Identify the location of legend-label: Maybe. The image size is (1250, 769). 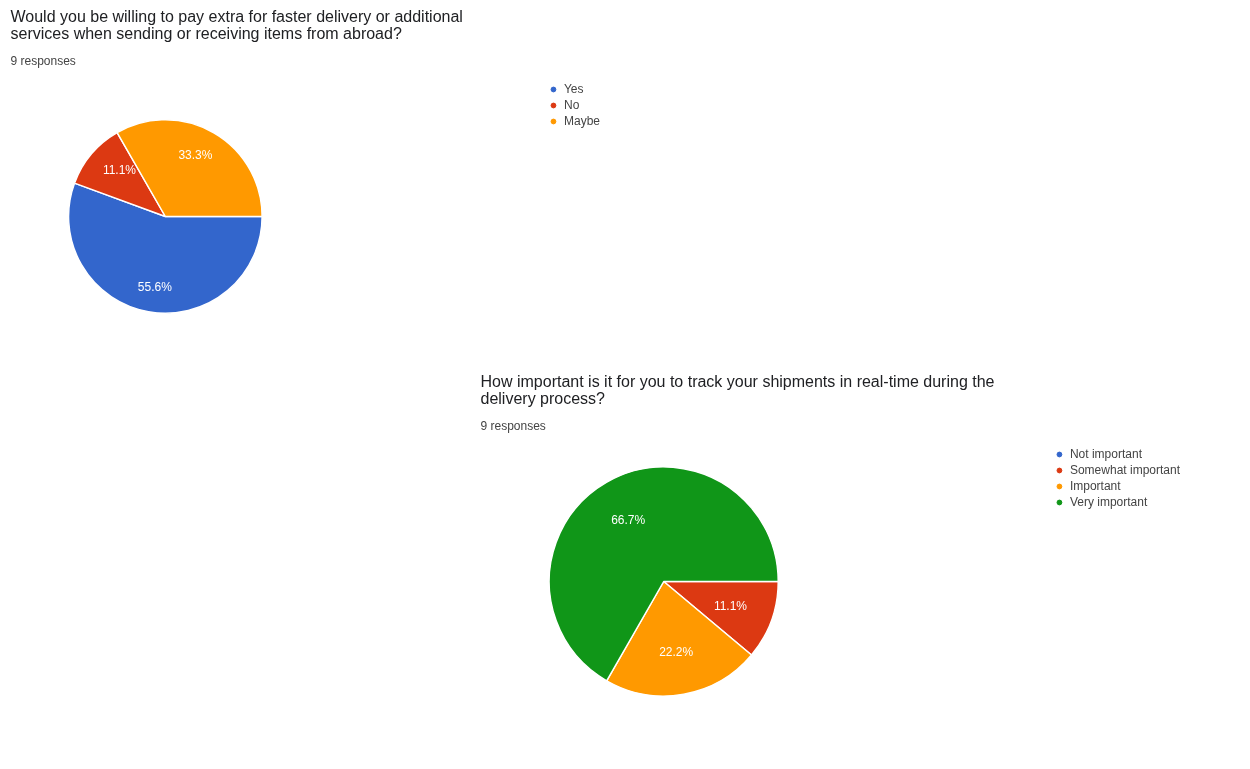
(581, 121).